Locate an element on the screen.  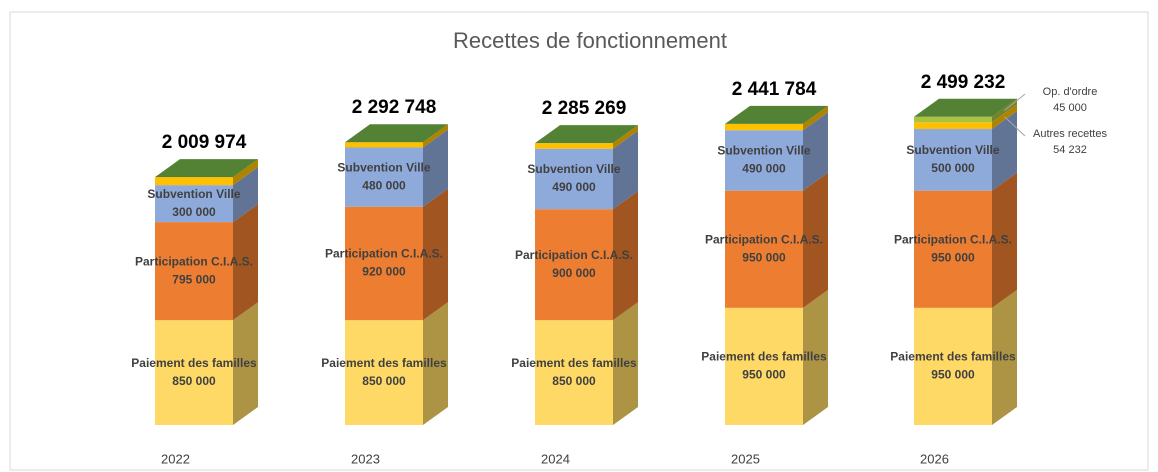
annotation-name: Autres recettes is located at coordinates (1070, 134).